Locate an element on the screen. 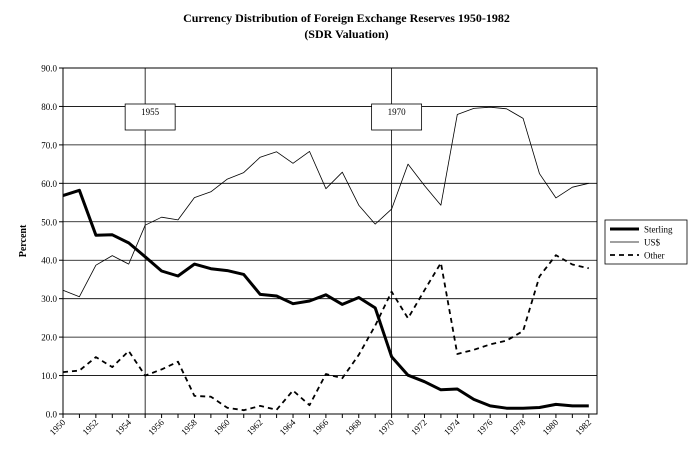  x-tick-label-0: 1950 is located at coordinates (58, 427).